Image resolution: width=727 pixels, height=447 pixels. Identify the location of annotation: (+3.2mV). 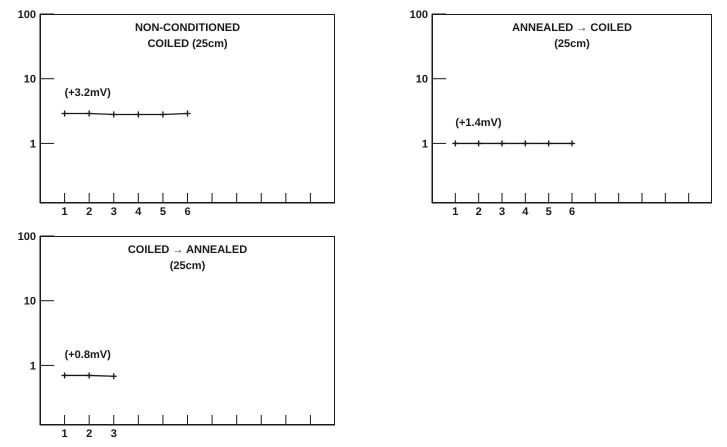
(87, 93).